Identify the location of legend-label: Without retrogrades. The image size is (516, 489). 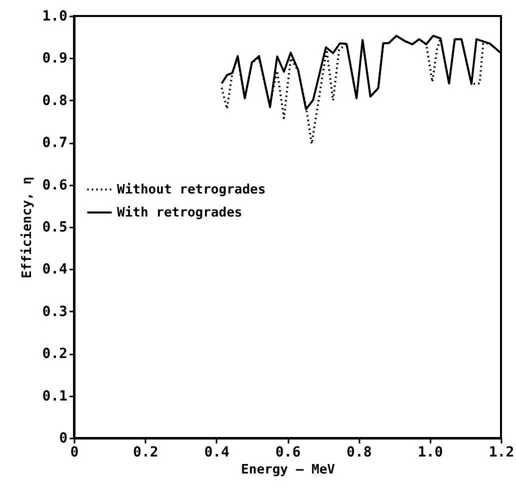
(191, 190).